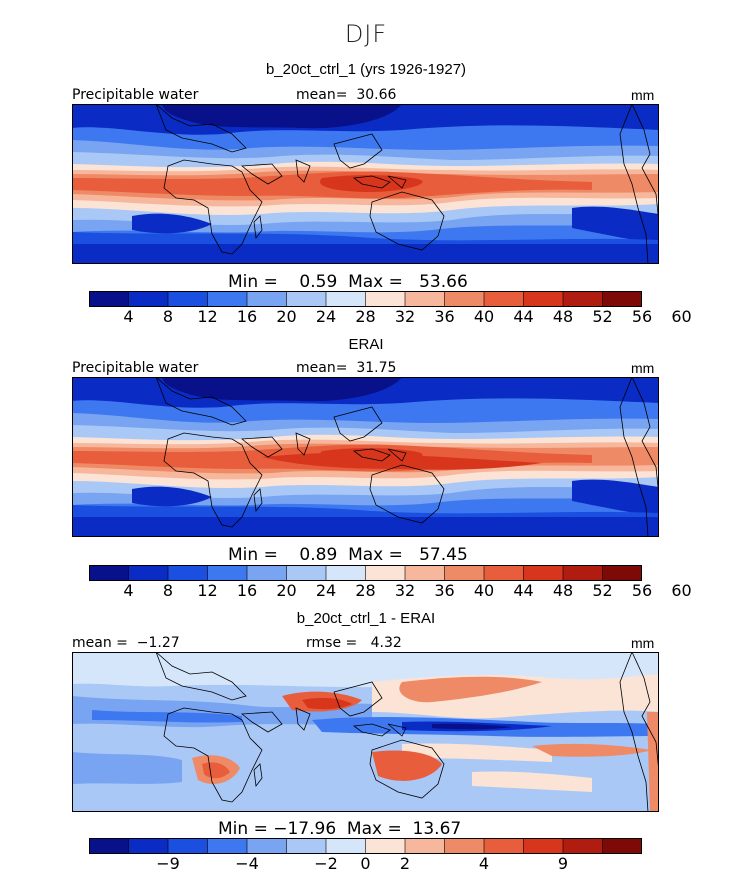 The width and height of the screenshot is (732, 877). What do you see at coordinates (484, 590) in the screenshot?
I see `colorbar-tick-label: 40` at bounding box center [484, 590].